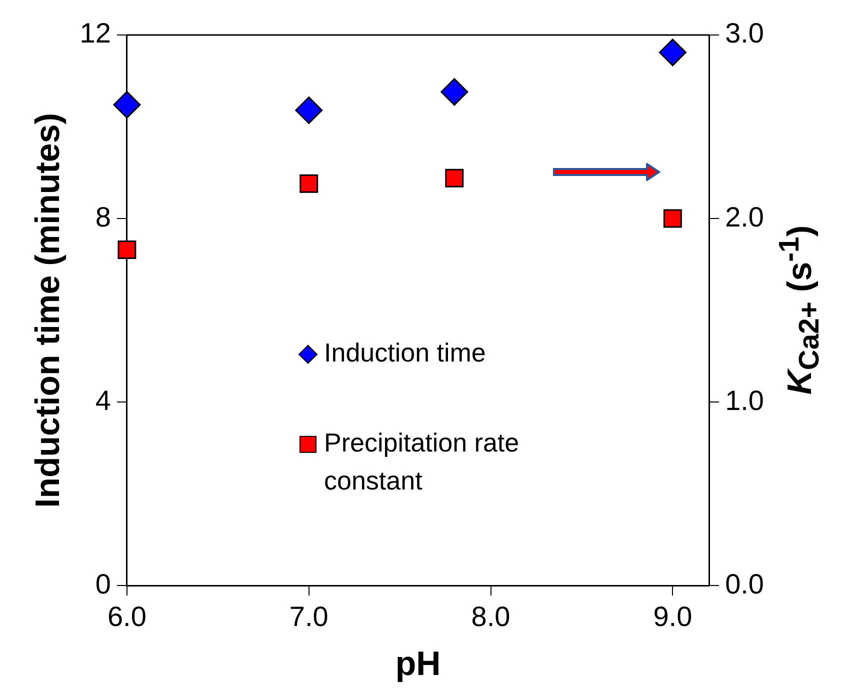 The width and height of the screenshot is (849, 692). I want to click on y-tick-label: 4, so click(103, 400).